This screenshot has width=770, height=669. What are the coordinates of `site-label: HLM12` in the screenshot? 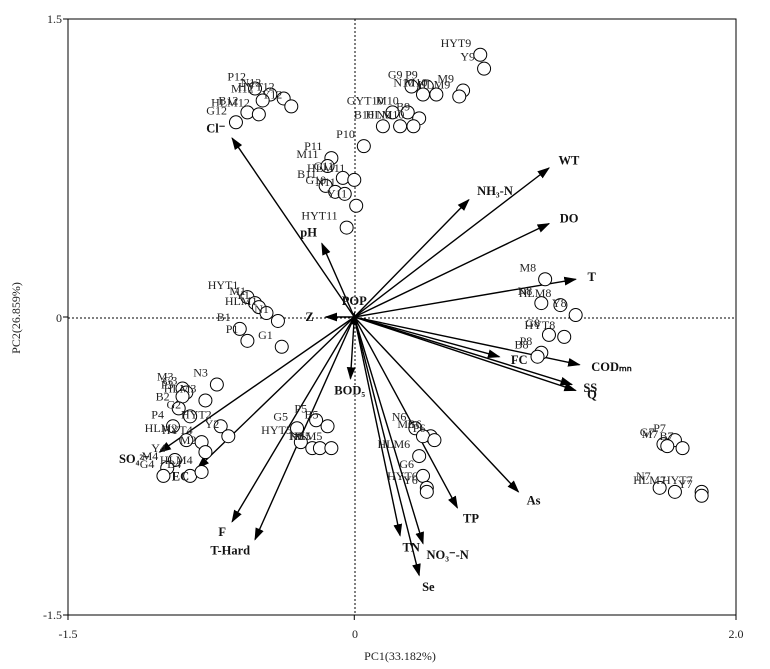 It's located at (230, 102).